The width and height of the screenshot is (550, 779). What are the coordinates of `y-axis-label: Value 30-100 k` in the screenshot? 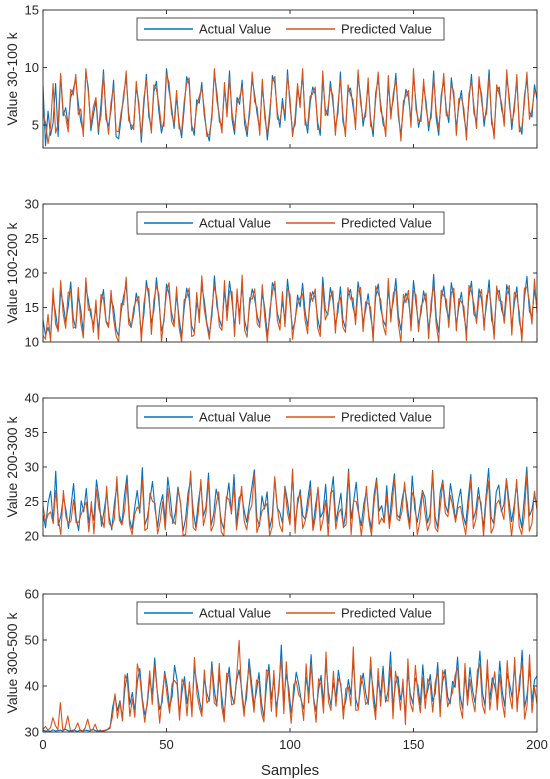 It's located at (12, 78).